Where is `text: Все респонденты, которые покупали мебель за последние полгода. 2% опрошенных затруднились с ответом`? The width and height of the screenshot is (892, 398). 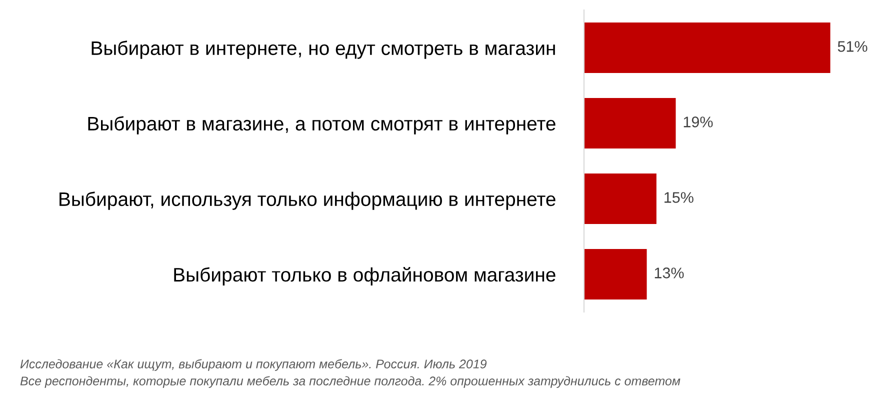
text: Все респонденты, которые покупали мебель за последние полгода. 2% опрошенных затруднились с ответом is located at coordinates (350, 382).